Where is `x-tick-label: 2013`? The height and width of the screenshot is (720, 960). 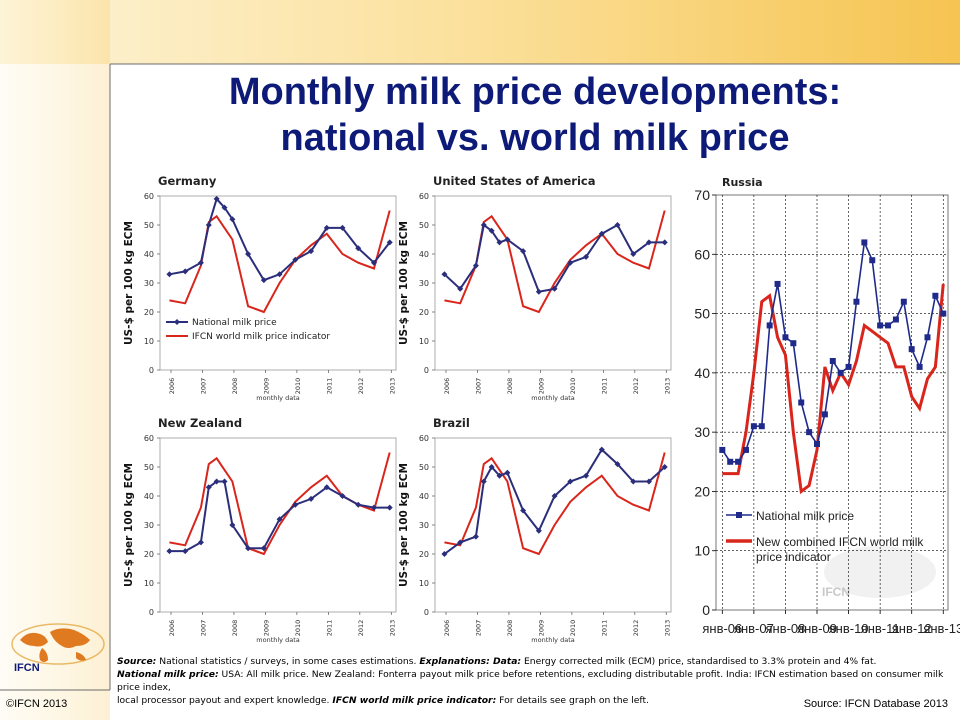 x-tick-label: 2013 is located at coordinates (392, 386).